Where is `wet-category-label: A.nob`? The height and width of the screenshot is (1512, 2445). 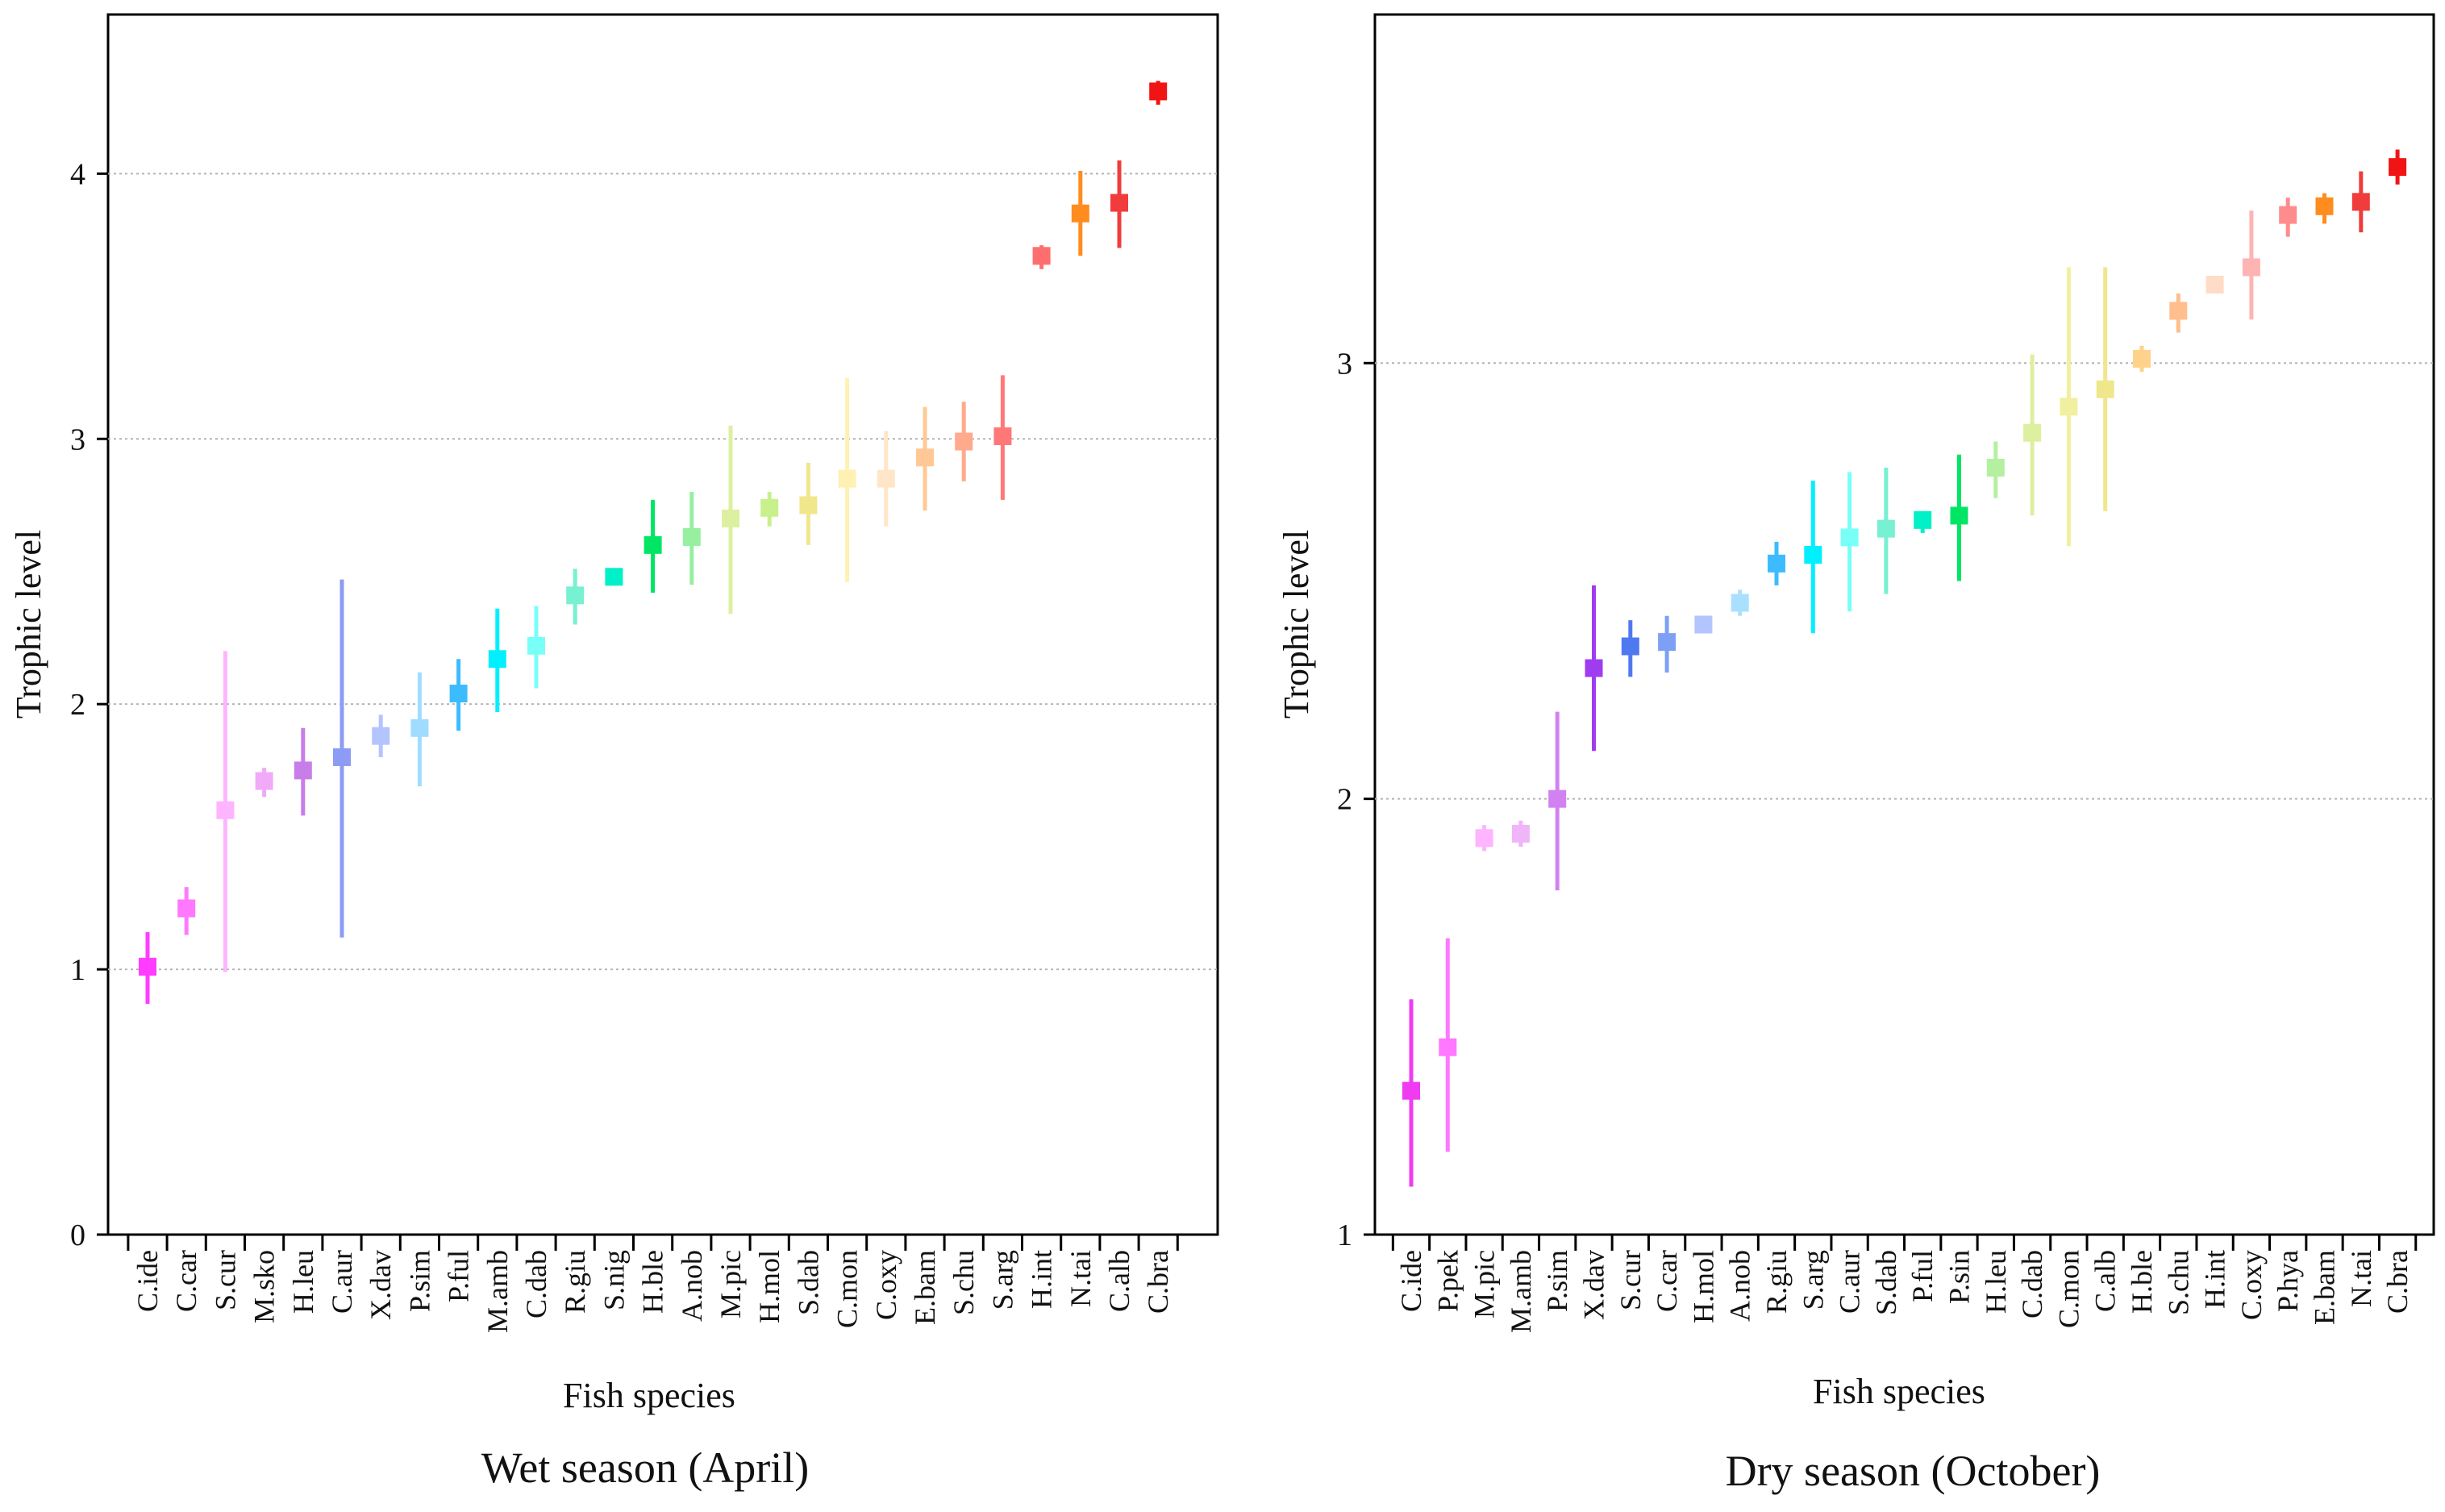
wet-category-label: A.nob is located at coordinates (692, 1286).